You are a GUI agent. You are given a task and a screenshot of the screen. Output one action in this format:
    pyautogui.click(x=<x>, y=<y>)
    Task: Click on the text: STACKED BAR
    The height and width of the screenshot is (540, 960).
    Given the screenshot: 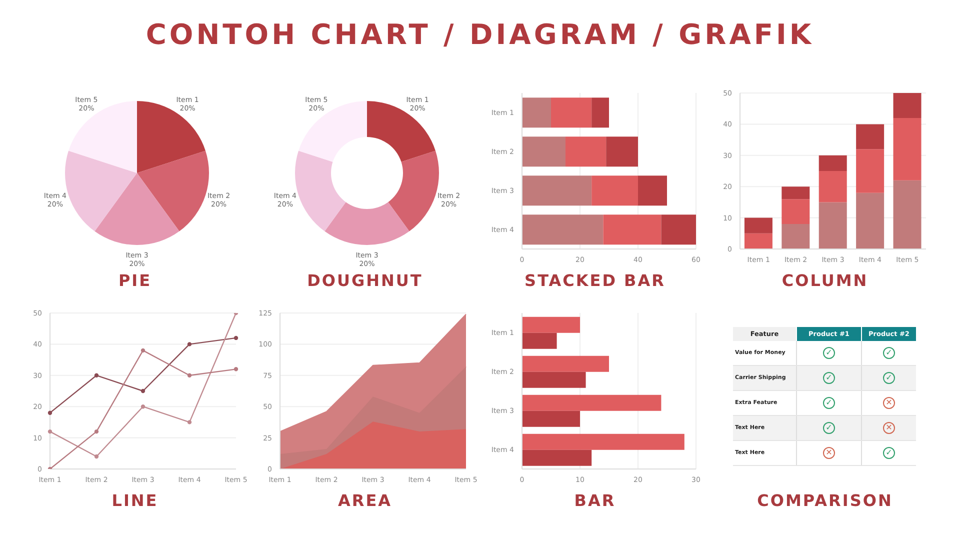 What is the action you would take?
    pyautogui.click(x=595, y=280)
    